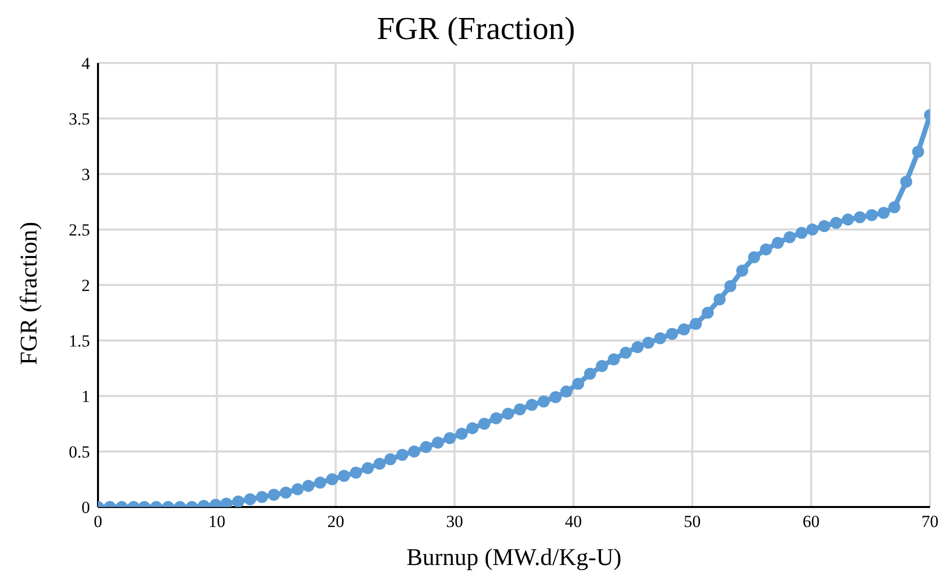  What do you see at coordinates (79, 119) in the screenshot?
I see `y-tick-label: 3.5` at bounding box center [79, 119].